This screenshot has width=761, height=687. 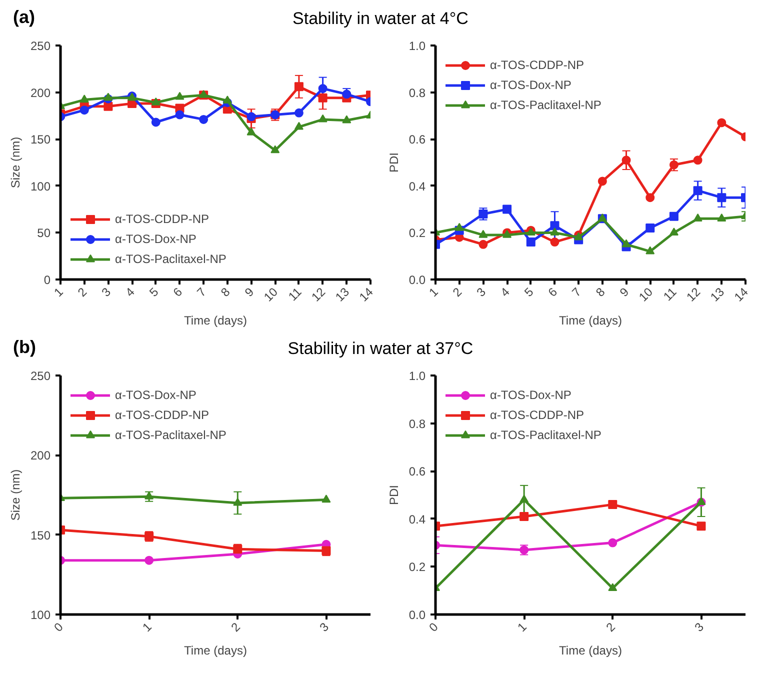 I want to click on chart-title: Stability in water at 4°C, so click(x=380, y=18).